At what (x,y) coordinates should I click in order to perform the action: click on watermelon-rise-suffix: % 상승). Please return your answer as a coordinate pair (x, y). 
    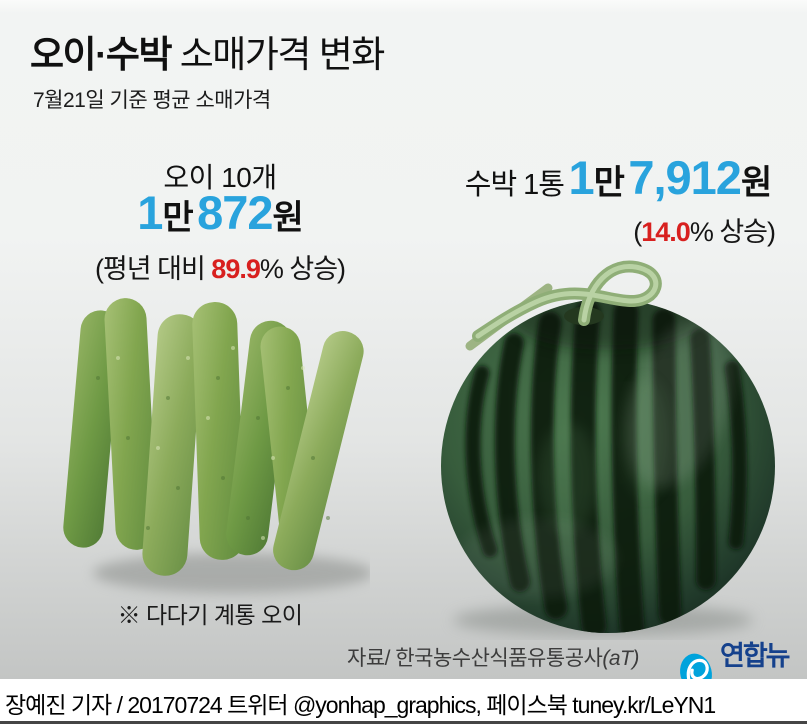
    Looking at the image, I should click on (732, 232).